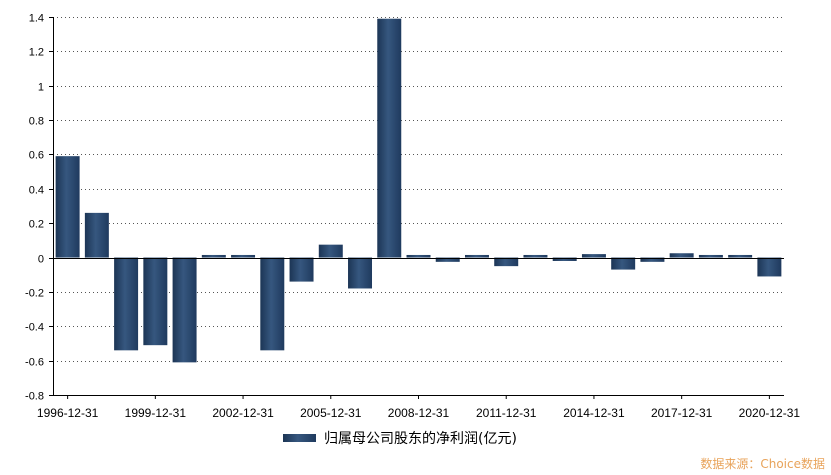 The image size is (831, 475). I want to click on x-tick-label: 1996-12-31, so click(68, 413).